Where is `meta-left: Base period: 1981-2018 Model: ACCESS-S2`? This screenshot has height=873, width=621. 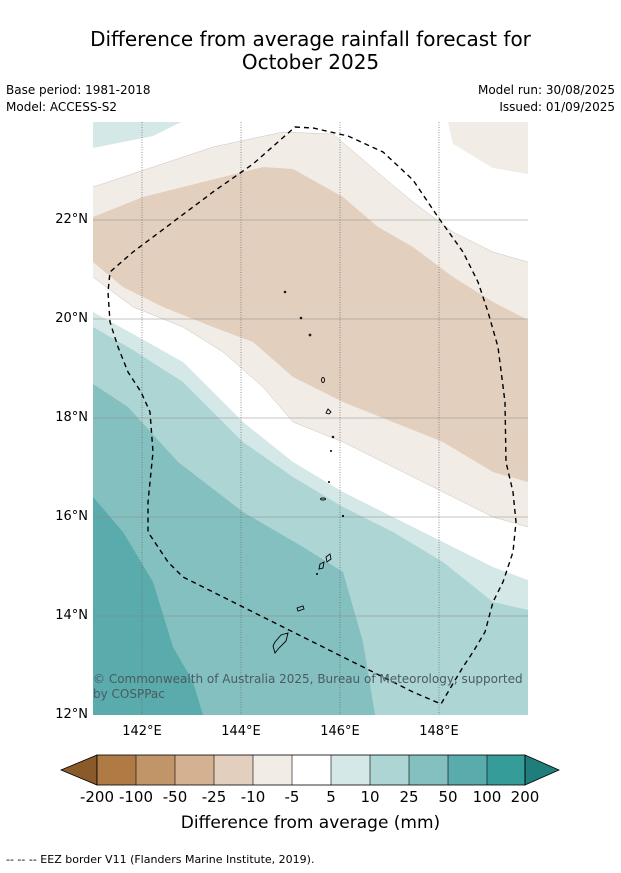
meta-left: Base period: 1981-2018 Model: ACCESS-S2 is located at coordinates (78, 99).